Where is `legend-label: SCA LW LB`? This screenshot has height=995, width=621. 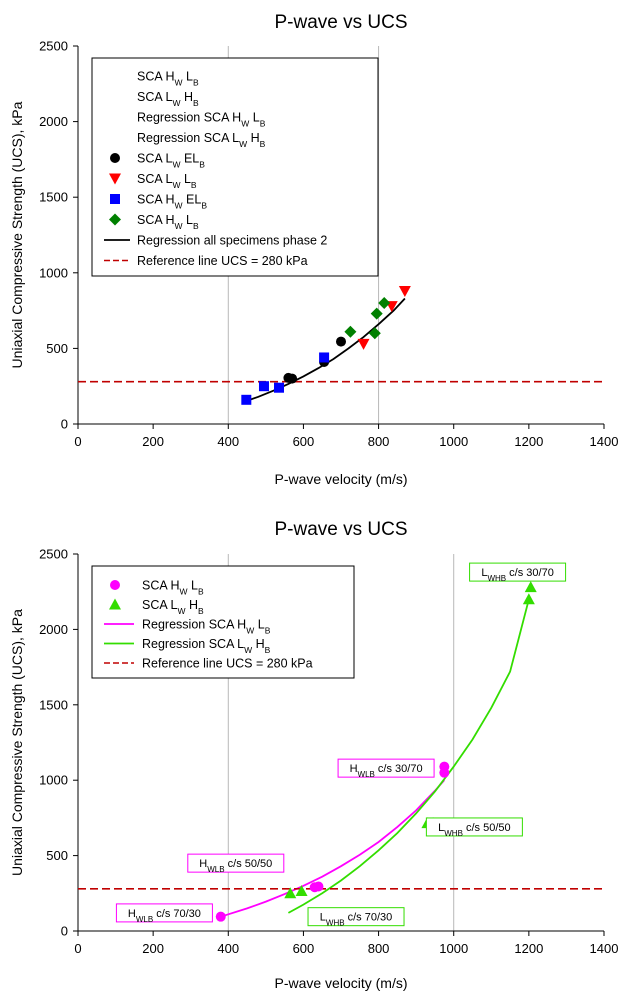 legend-label: SCA LW LB is located at coordinates (167, 181).